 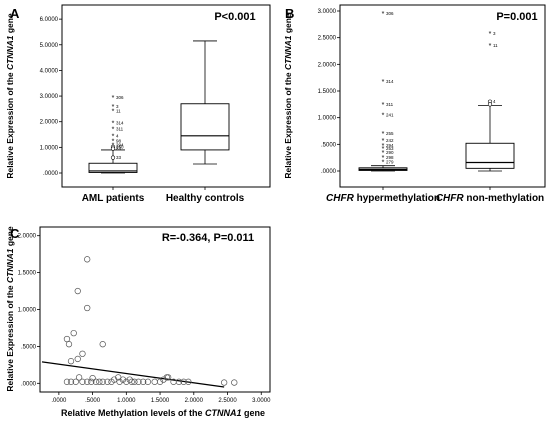 I want to click on y-tick-label: 5.0000, so click(x=49, y=46).